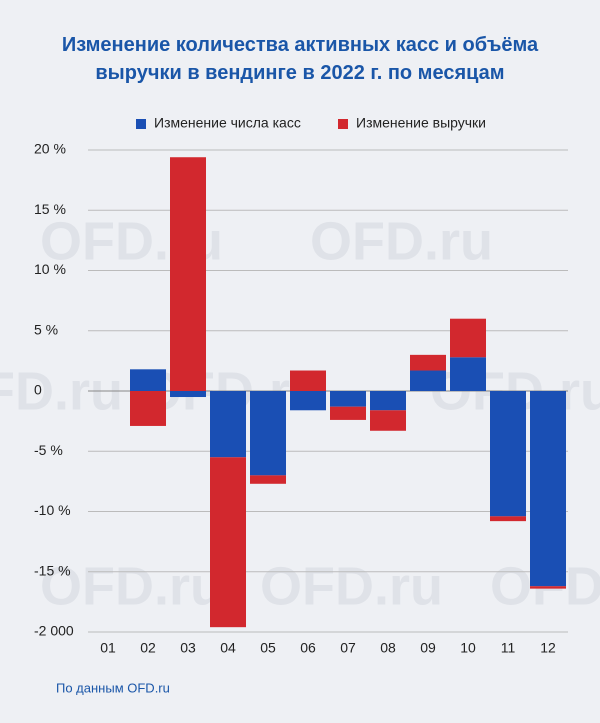 Image resolution: width=600 pixels, height=723 pixels. Describe the element at coordinates (268, 648) in the screenshot. I see `x-tick-label: 05` at that location.